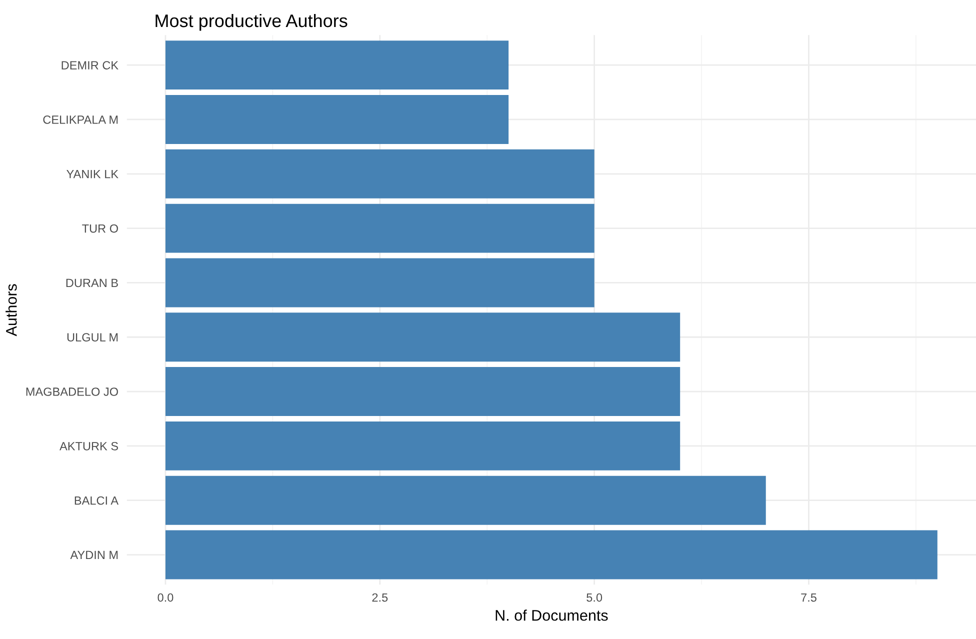  I want to click on x-tick-label: 2.5, so click(380, 597).